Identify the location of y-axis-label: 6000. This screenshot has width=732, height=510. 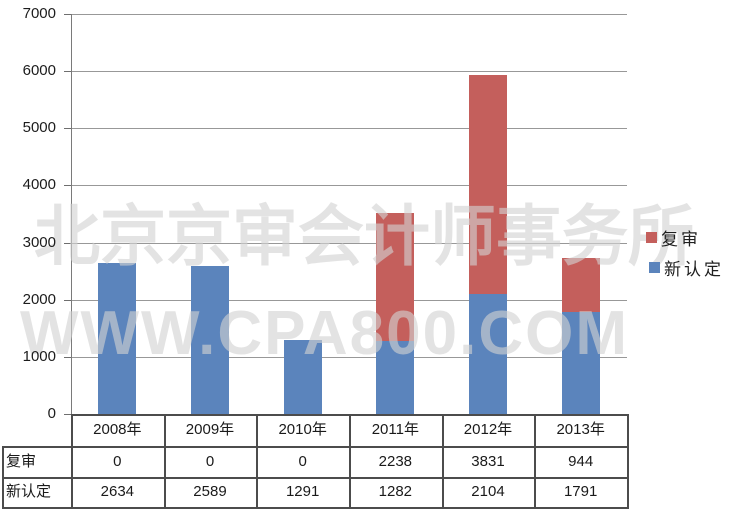
(39, 71).